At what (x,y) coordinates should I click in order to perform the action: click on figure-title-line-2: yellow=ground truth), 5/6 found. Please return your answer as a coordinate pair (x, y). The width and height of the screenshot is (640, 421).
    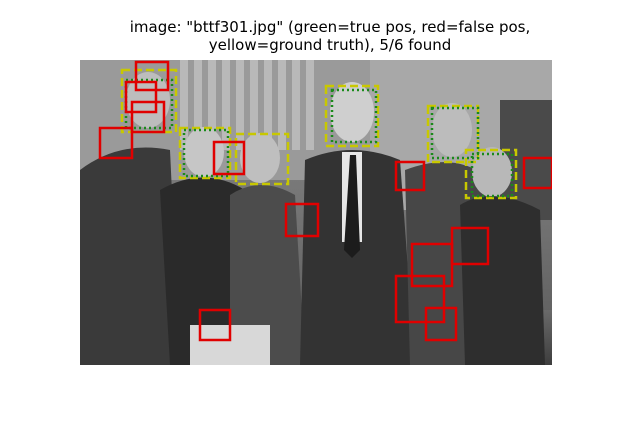
    Looking at the image, I should click on (330, 45).